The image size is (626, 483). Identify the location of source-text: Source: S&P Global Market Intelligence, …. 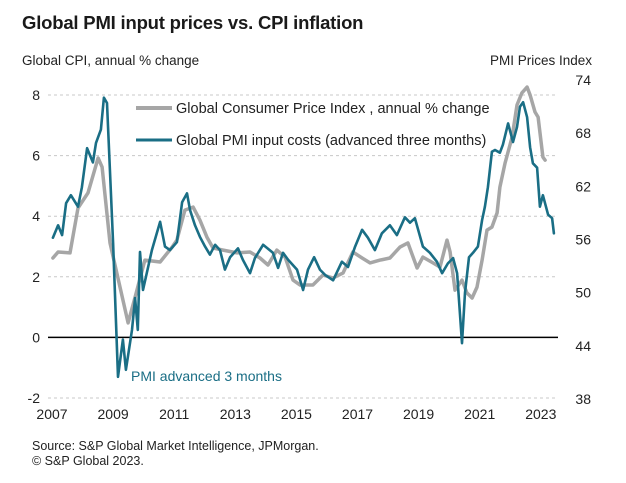
(175, 446).